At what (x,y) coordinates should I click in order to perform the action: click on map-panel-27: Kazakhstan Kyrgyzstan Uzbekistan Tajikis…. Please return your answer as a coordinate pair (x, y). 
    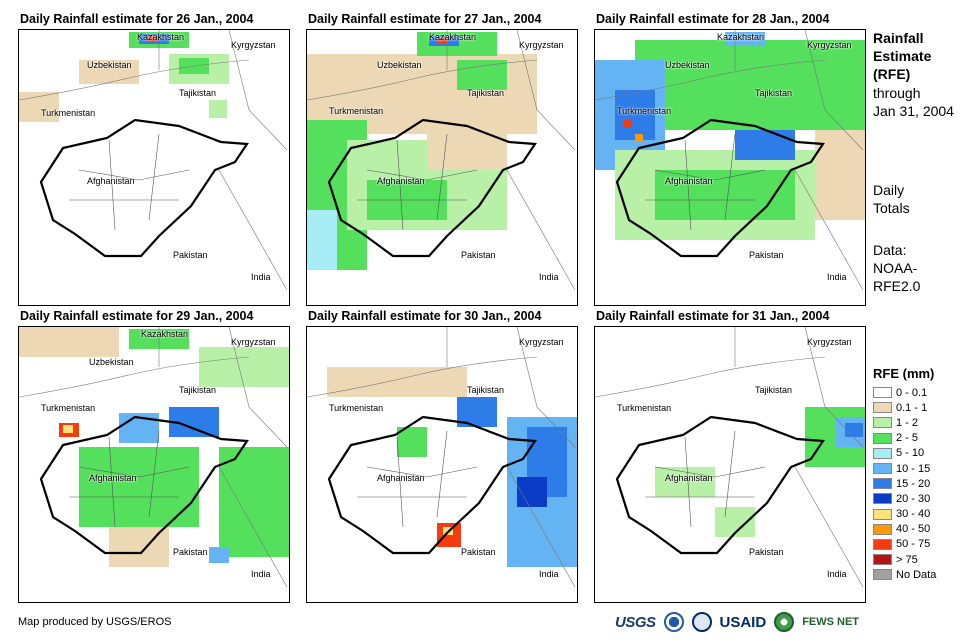
    Looking at the image, I should click on (442, 167).